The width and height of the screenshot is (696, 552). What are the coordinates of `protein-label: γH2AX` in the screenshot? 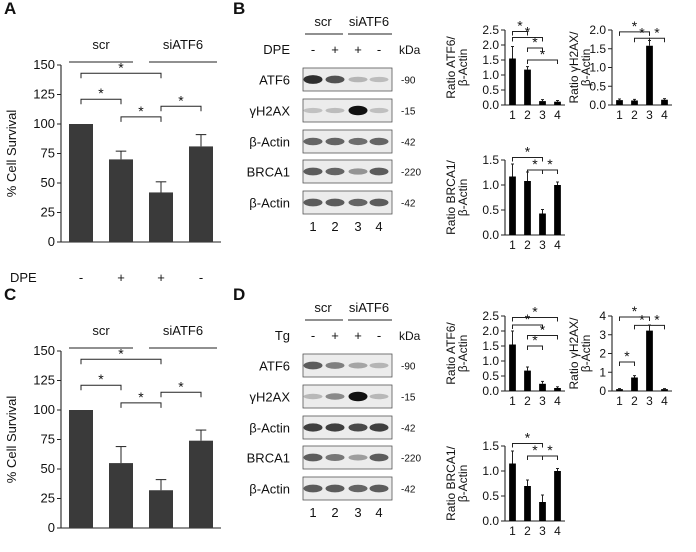 It's located at (270, 111).